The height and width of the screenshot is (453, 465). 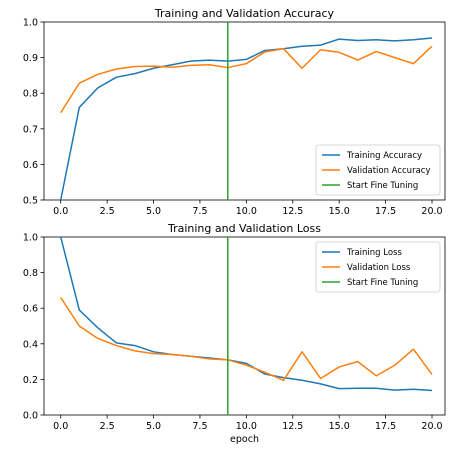 I want to click on acc-xtick-label: 7.5, so click(x=199, y=211).